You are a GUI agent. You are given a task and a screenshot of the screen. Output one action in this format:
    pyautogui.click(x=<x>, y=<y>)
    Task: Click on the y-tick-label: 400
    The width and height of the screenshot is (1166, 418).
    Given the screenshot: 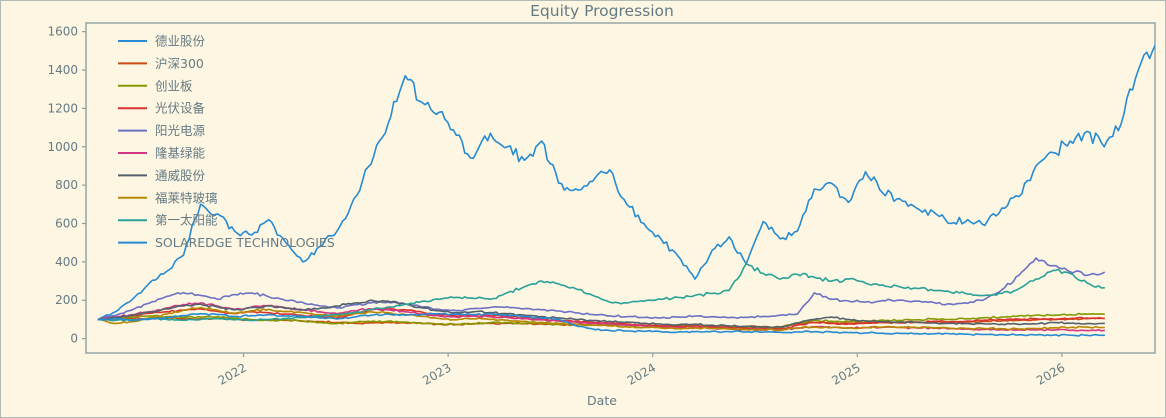 What is the action you would take?
    pyautogui.click(x=66, y=262)
    